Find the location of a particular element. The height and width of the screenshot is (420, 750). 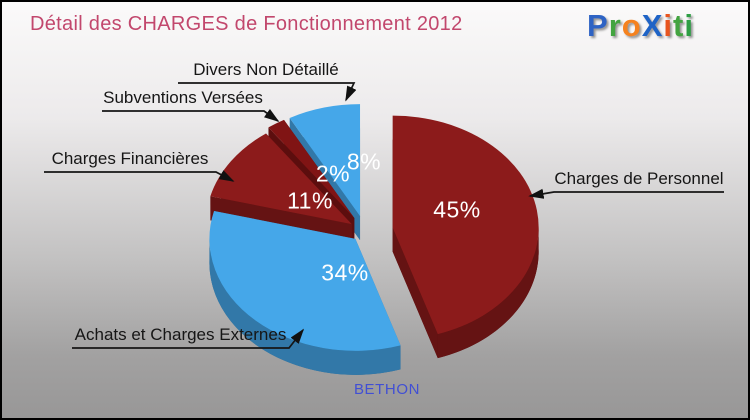

logo-letter: o is located at coordinates (631, 25).